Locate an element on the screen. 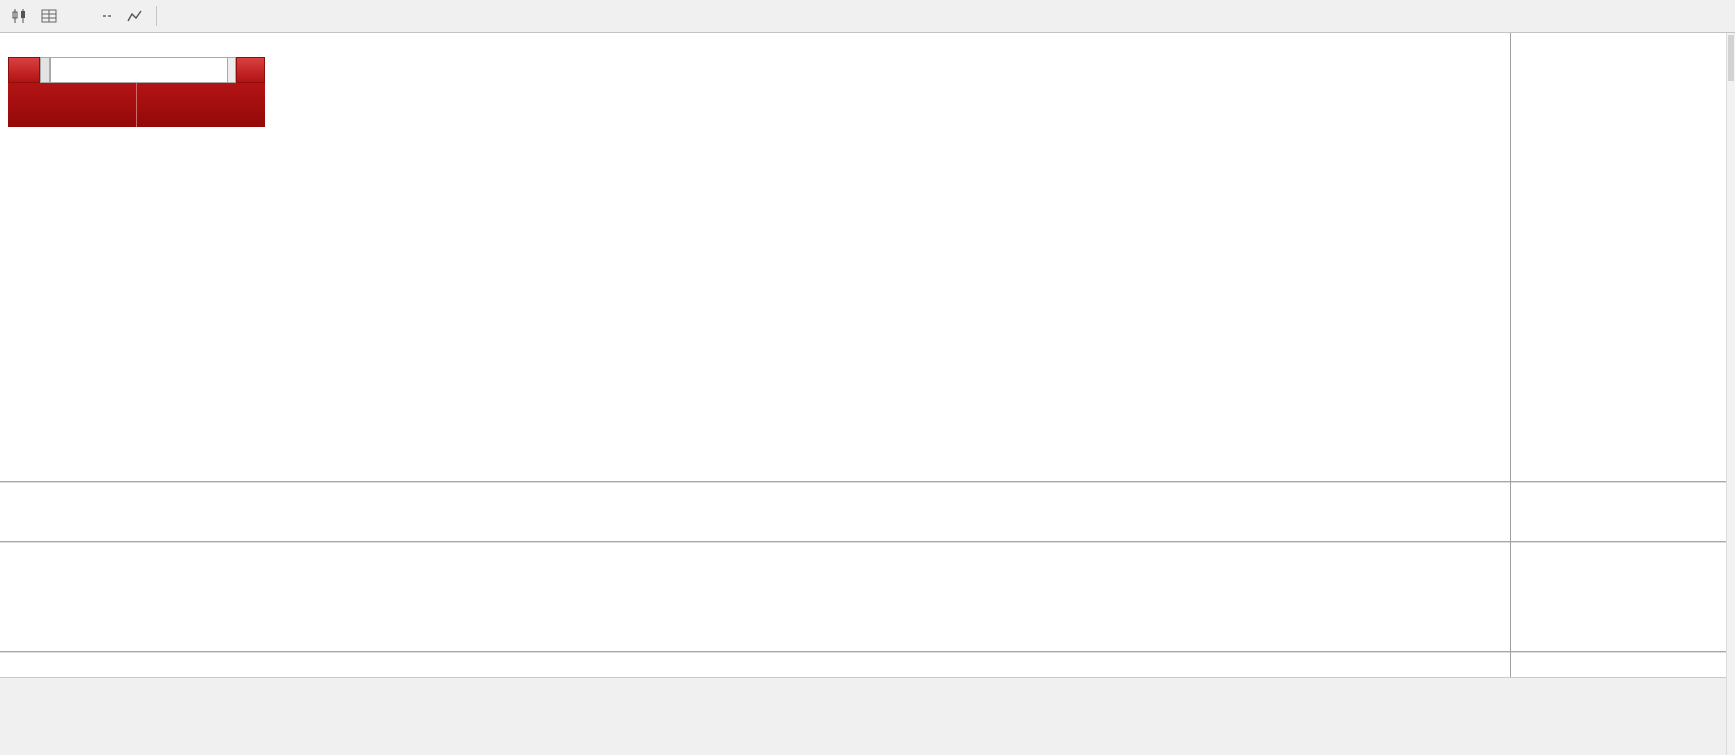 Image resolution: width=1735 pixels, height=755 pixels. volume-dropdown-icon is located at coordinates (45, 70).